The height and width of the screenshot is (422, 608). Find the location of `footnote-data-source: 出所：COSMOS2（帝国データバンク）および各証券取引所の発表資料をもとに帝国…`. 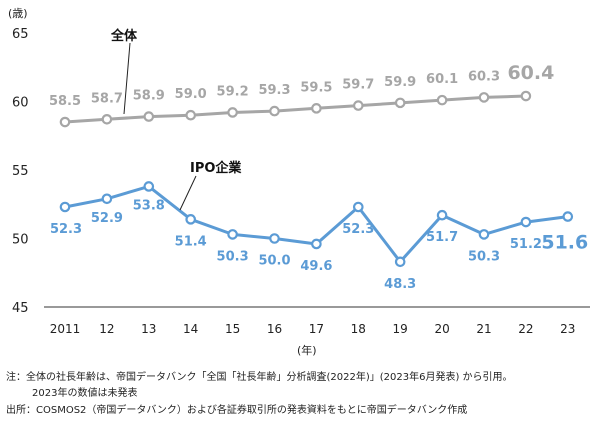

footnote-data-source: 出所：COSMOS2（帝国データバンク）および各証券取引所の発表資料をもとに帝国… is located at coordinates (237, 410).